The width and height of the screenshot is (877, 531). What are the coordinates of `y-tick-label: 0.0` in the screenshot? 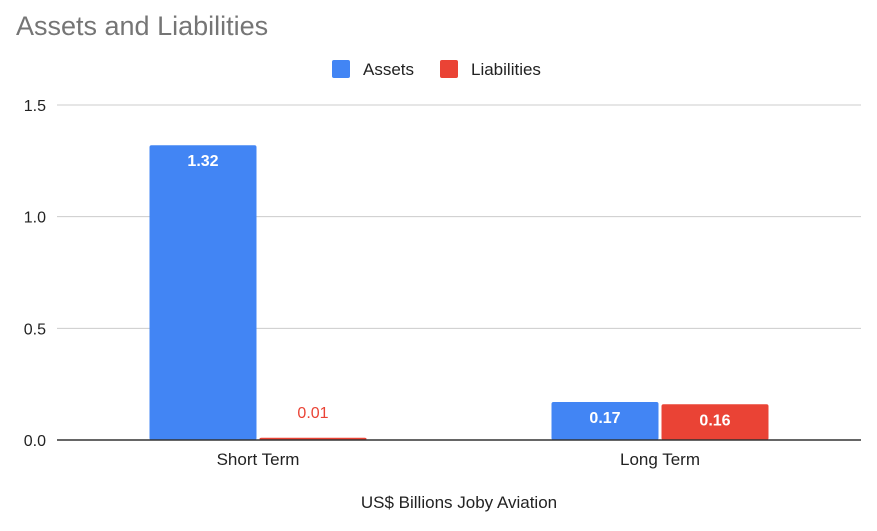 It's located at (35, 441).